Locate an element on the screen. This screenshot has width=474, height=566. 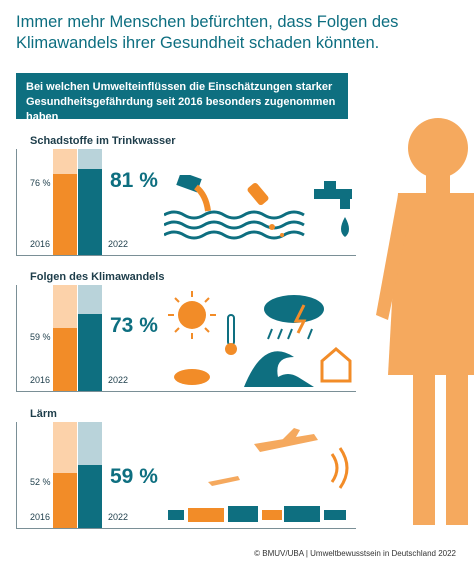
value-label-2016: 59 % is located at coordinates (40, 337).